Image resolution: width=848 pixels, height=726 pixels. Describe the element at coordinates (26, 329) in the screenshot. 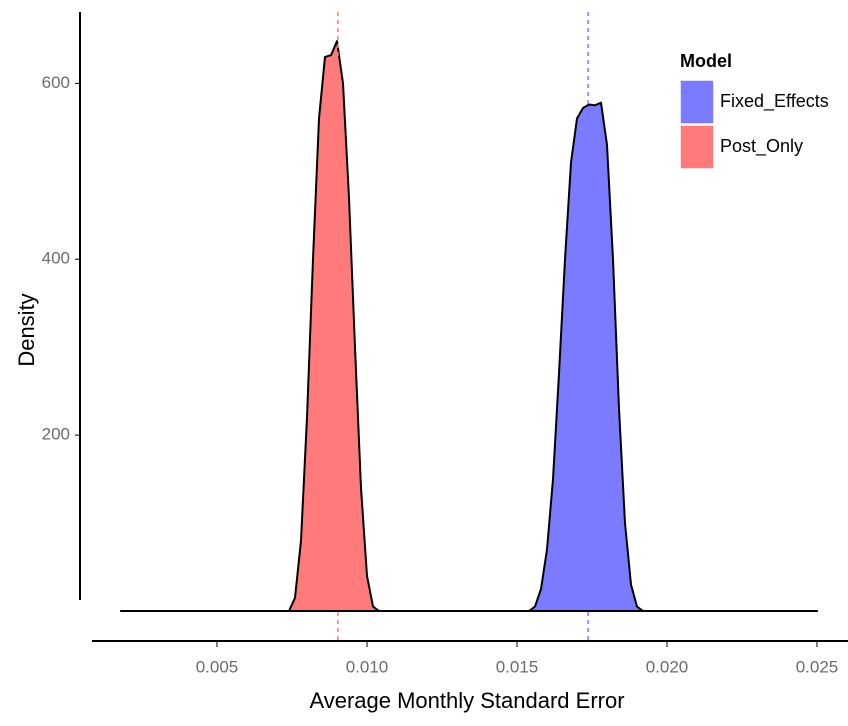

I see `y-axis-label: Density` at that location.